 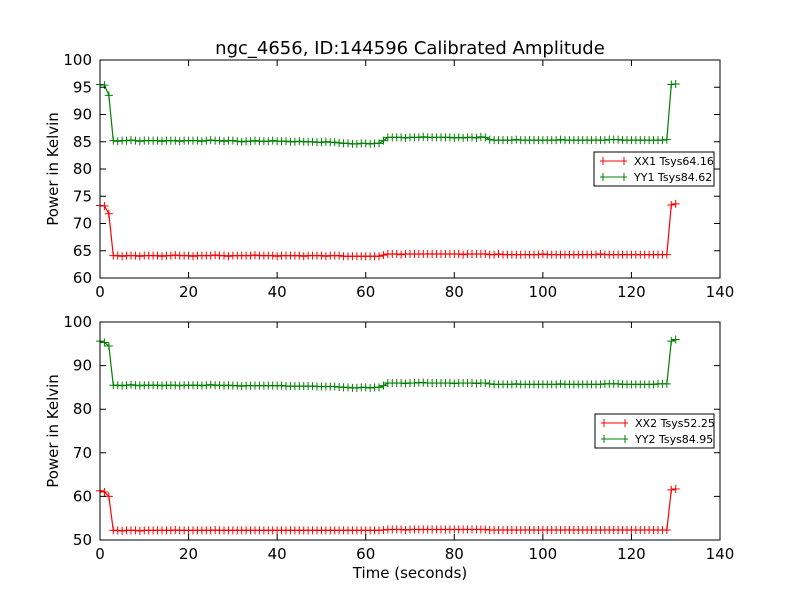 I want to click on x-tick-label: 60, so click(x=365, y=292).